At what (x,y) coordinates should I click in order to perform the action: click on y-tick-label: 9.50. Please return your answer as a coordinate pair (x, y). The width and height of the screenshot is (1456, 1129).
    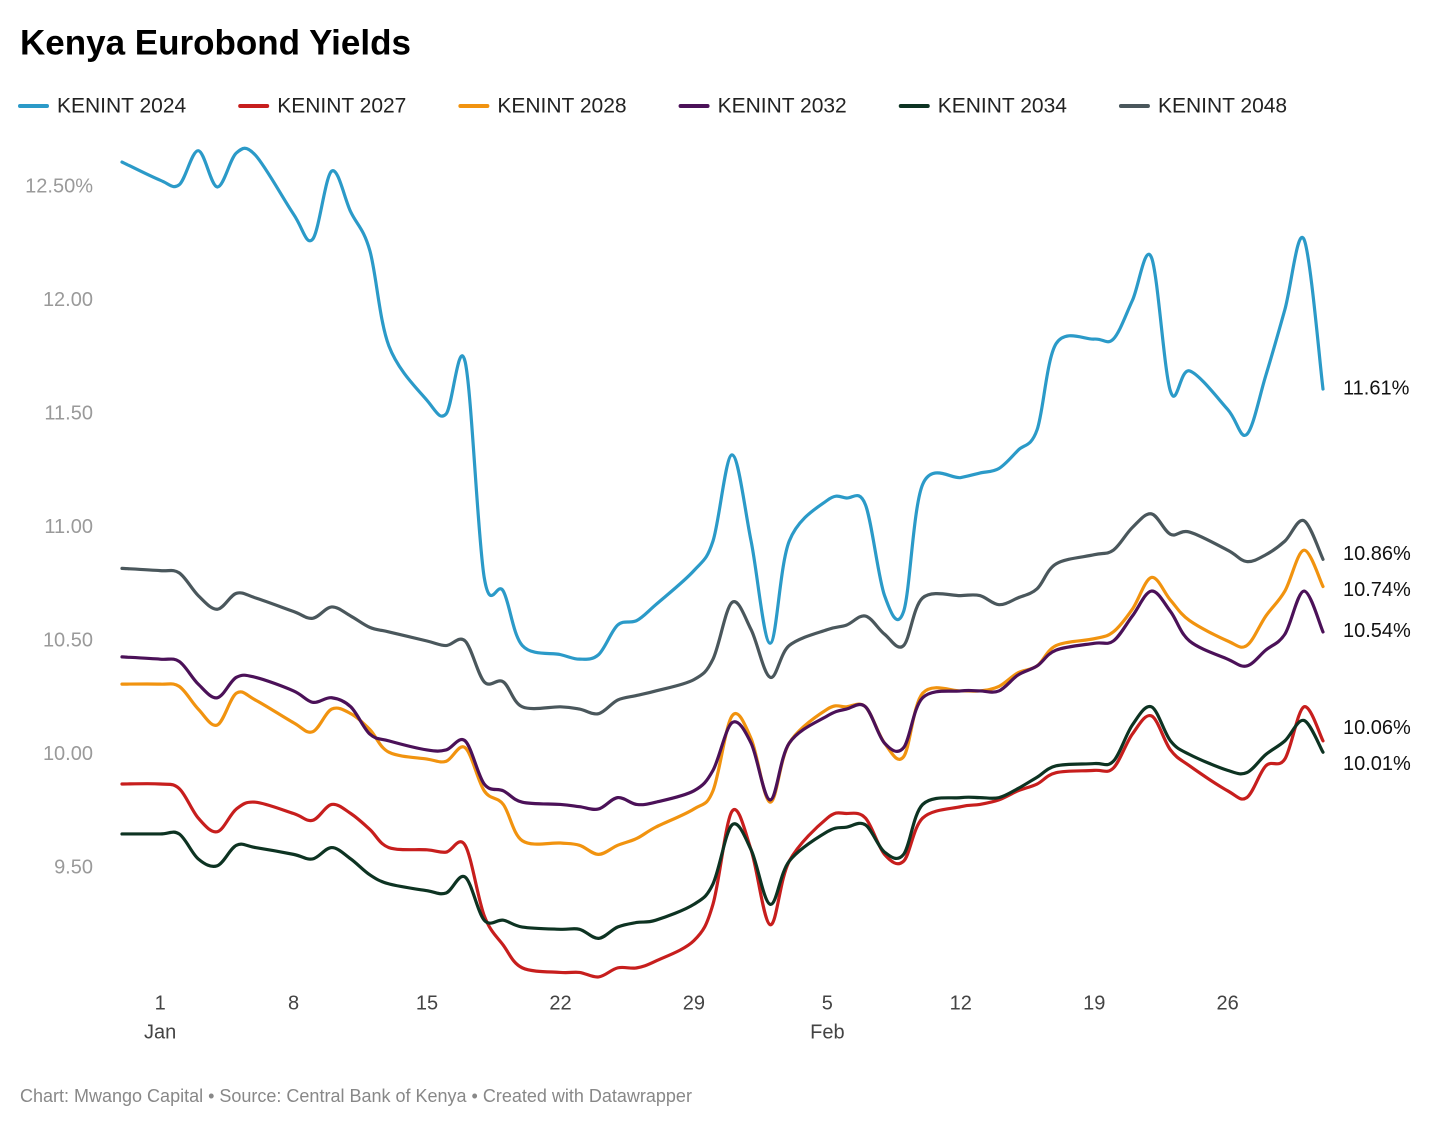
    Looking at the image, I should click on (73, 867).